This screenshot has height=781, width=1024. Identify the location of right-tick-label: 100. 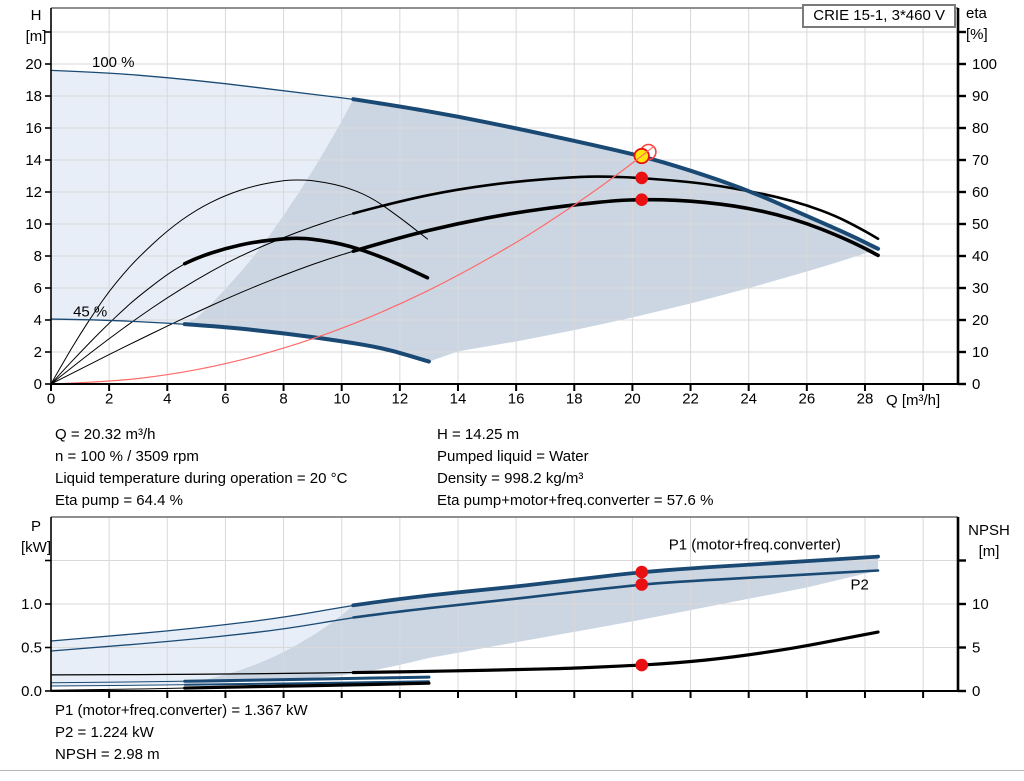
(984, 64).